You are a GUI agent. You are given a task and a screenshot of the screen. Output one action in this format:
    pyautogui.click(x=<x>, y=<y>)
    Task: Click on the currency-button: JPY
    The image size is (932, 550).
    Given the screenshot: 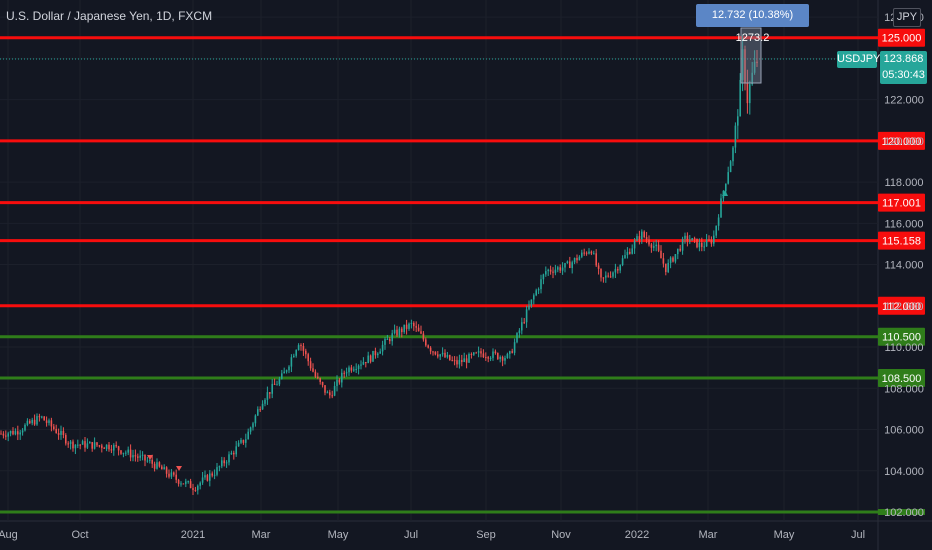 What is the action you would take?
    pyautogui.click(x=907, y=17)
    